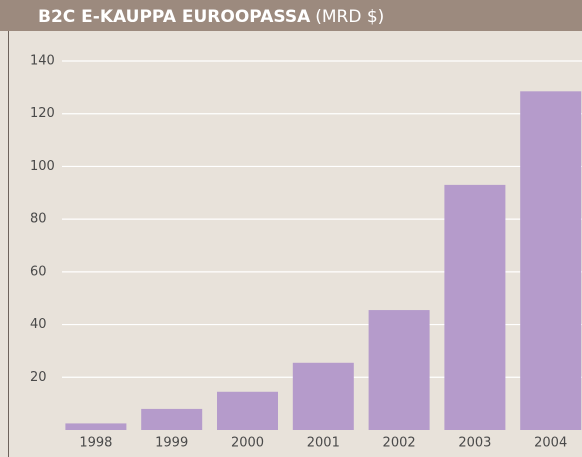  What do you see at coordinates (171, 443) in the screenshot?
I see `x-tick-label: 1999` at bounding box center [171, 443].